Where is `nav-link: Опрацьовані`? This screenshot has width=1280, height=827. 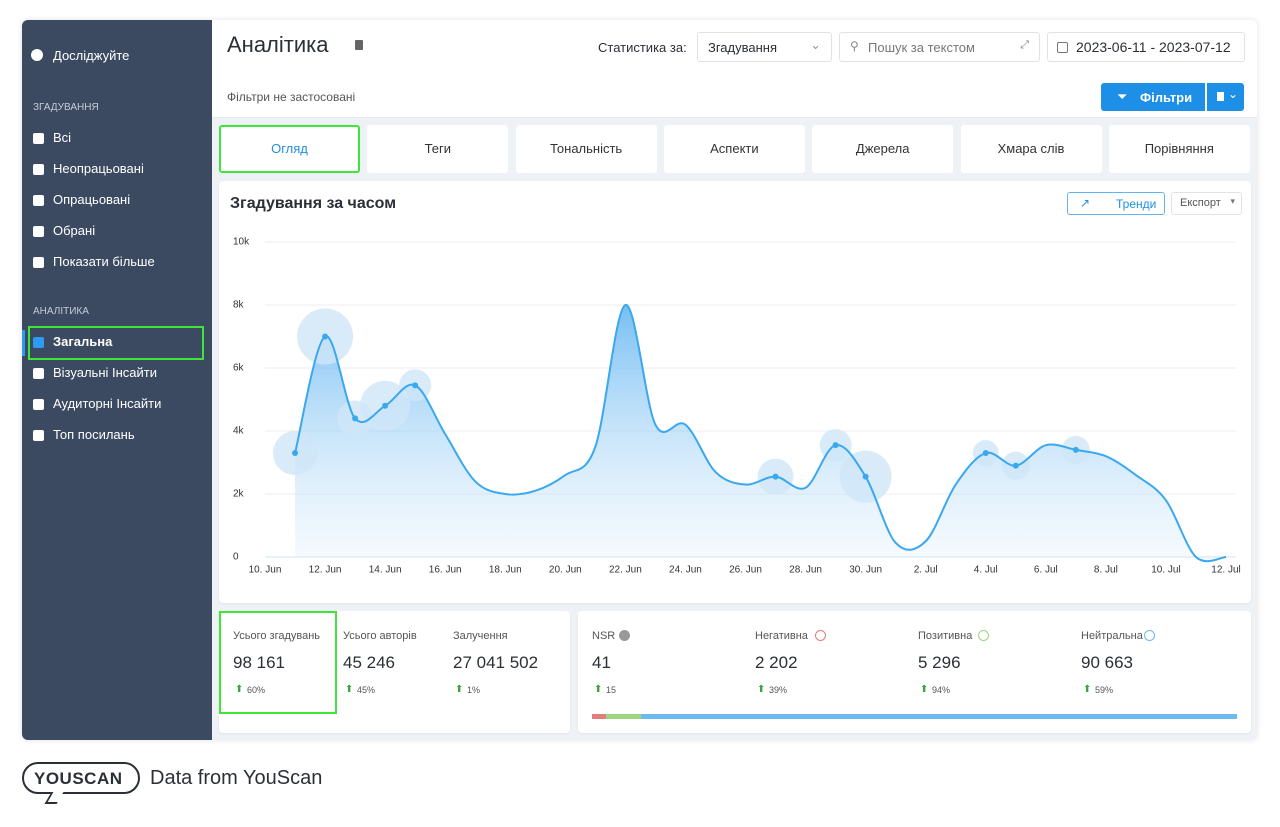 nav-link: Опрацьовані is located at coordinates (92, 199).